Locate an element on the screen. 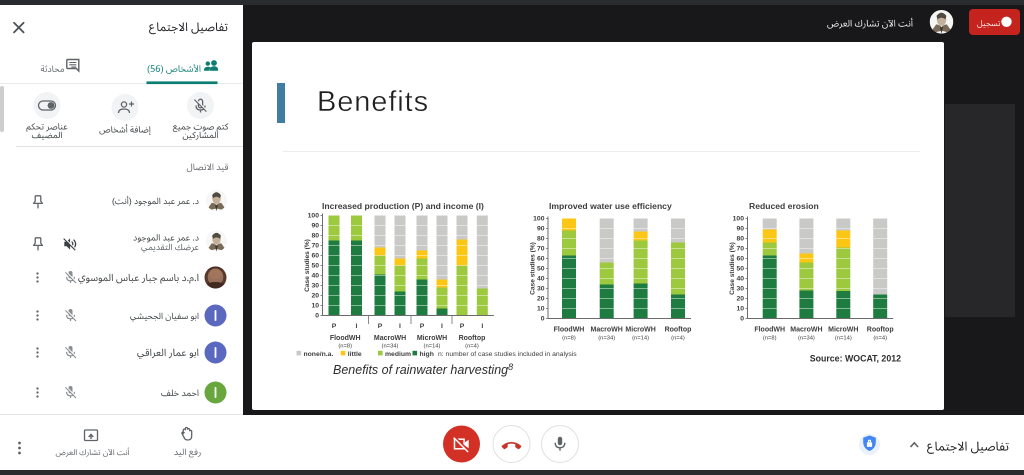  svg-text: medium is located at coordinates (398, 354).